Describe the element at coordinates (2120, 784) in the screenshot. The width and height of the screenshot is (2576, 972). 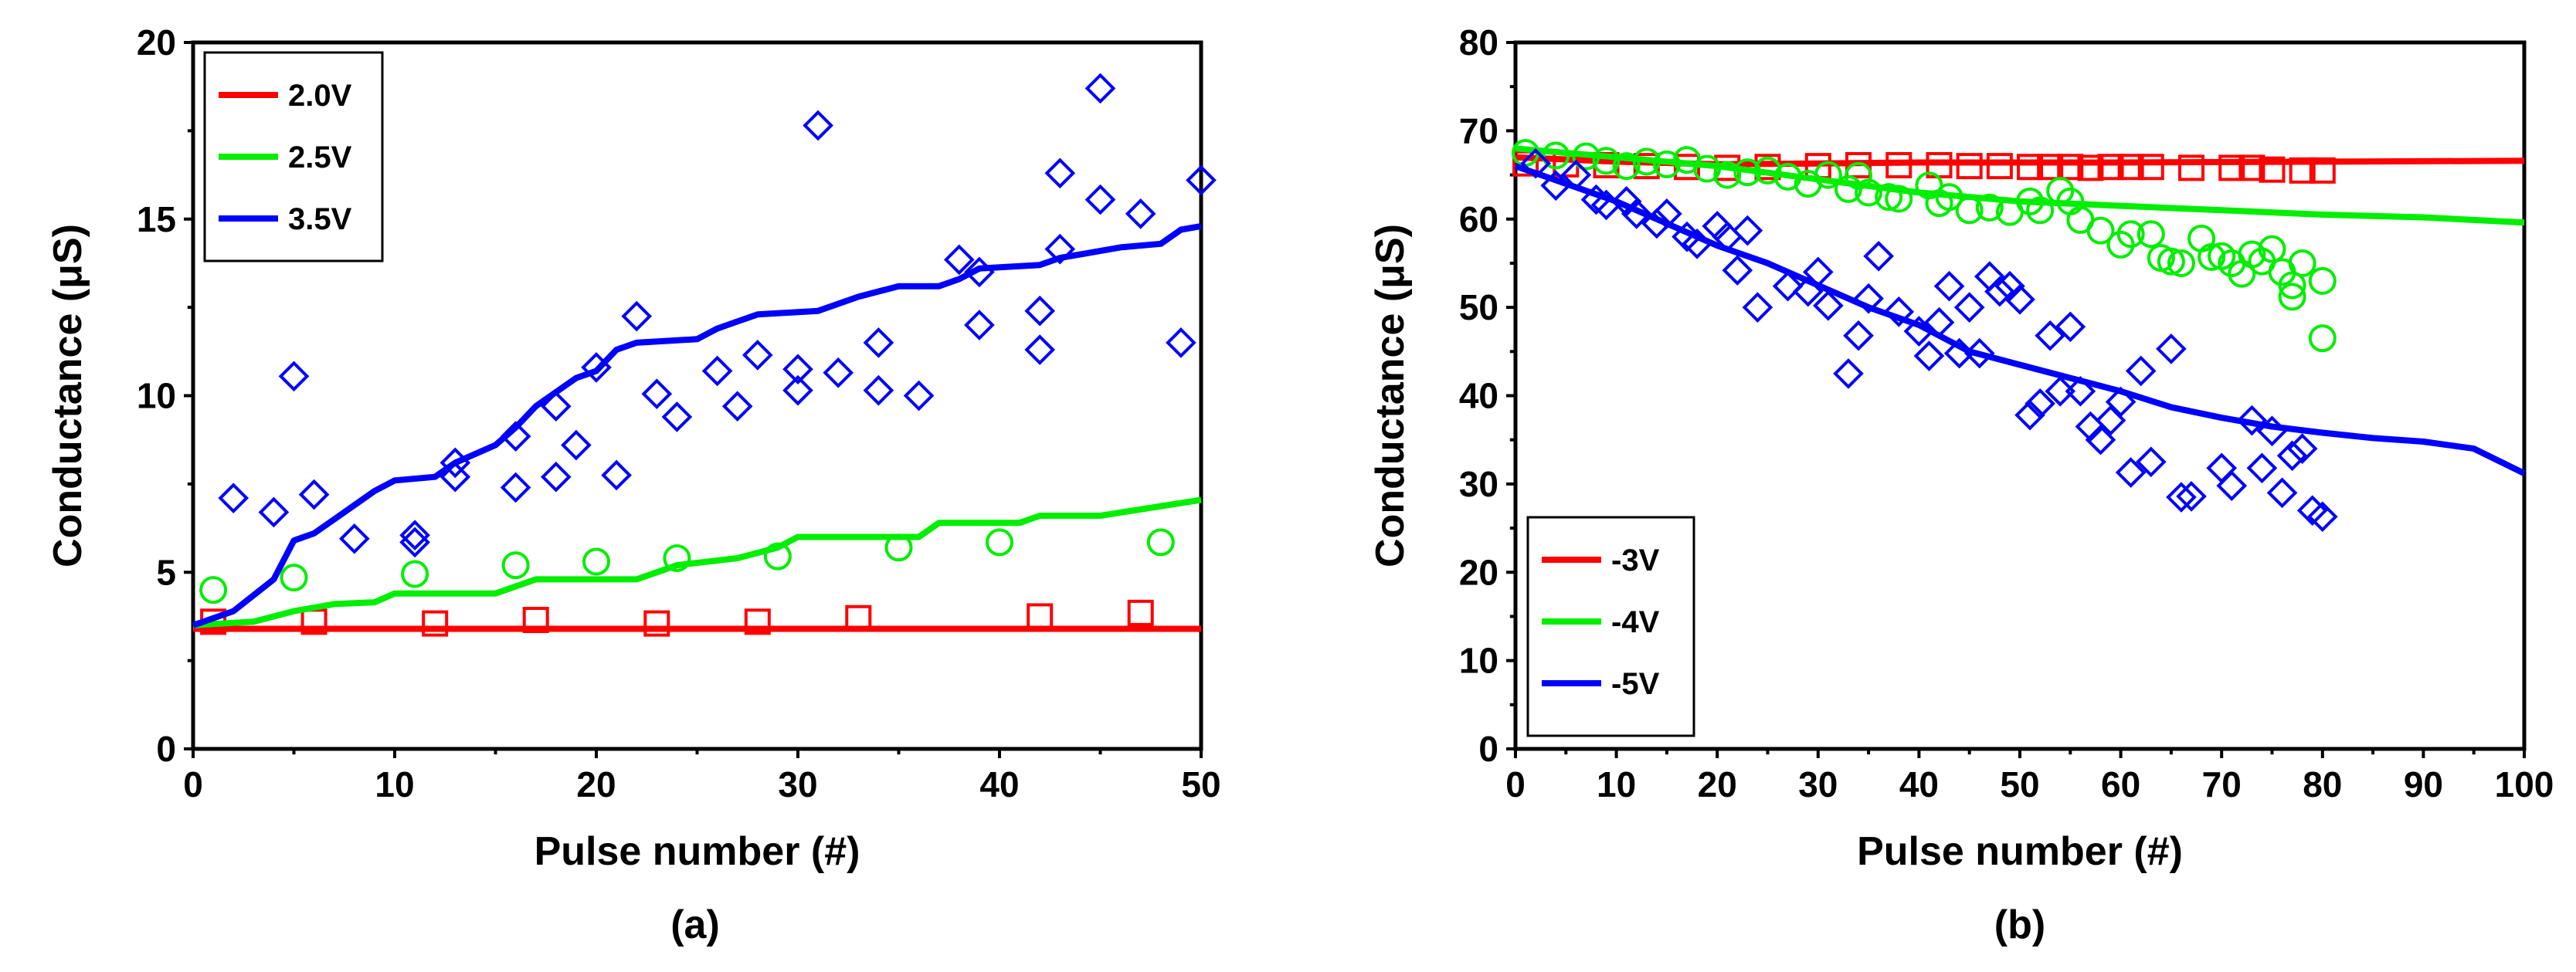
I see `x-tick-label: 60` at that location.